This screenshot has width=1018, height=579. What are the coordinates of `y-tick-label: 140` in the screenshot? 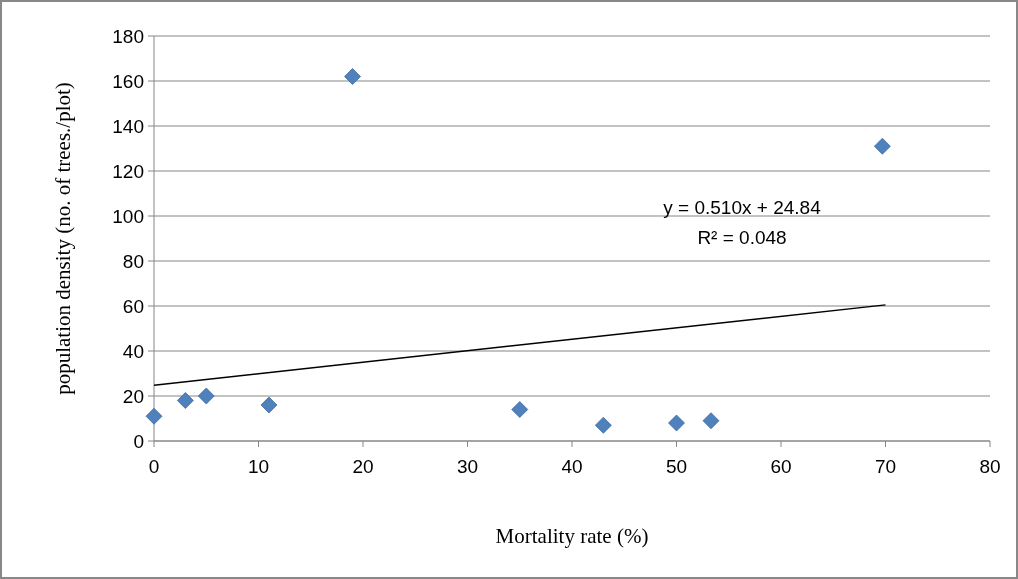 It's located at (128, 126).